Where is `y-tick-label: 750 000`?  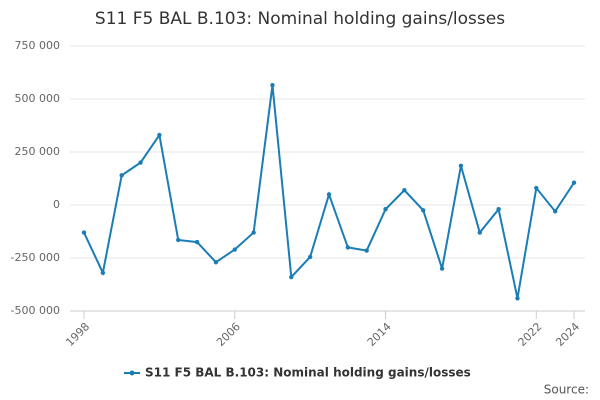
y-tick-label: 750 000 is located at coordinates (38, 45).